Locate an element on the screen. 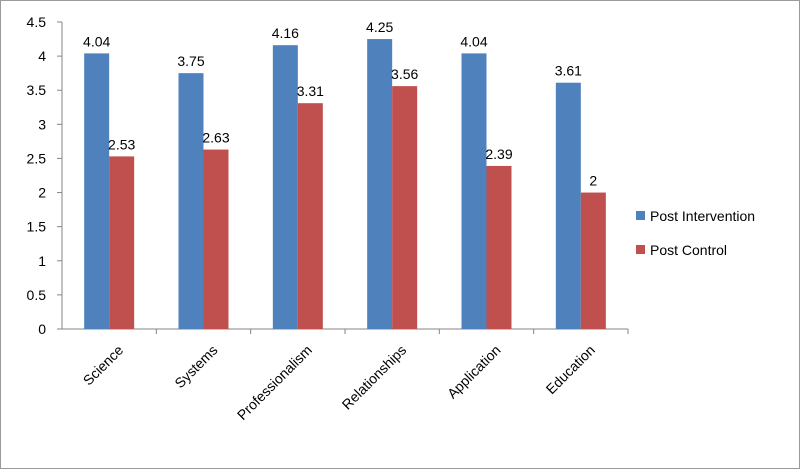 This screenshot has width=800, height=469. y-tick-label: 4.5 is located at coordinates (37, 22).